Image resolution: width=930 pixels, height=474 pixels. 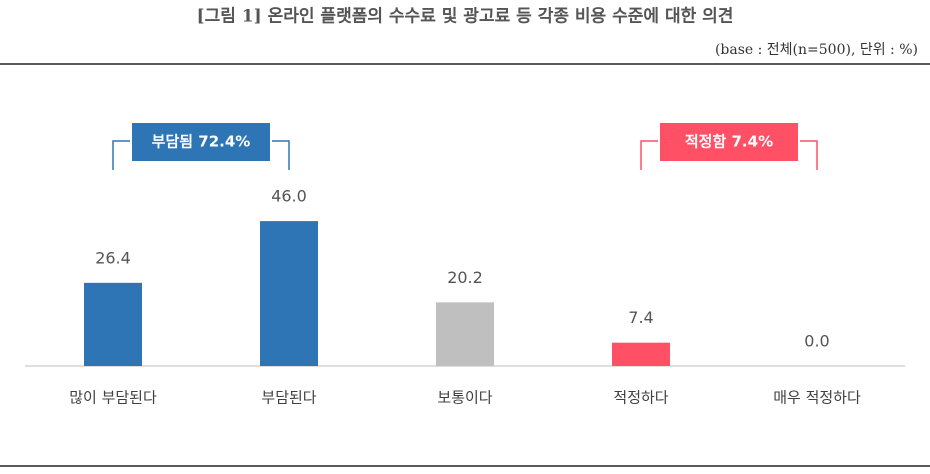 I want to click on annotation-label: 적정함 7.4%, so click(x=729, y=142).